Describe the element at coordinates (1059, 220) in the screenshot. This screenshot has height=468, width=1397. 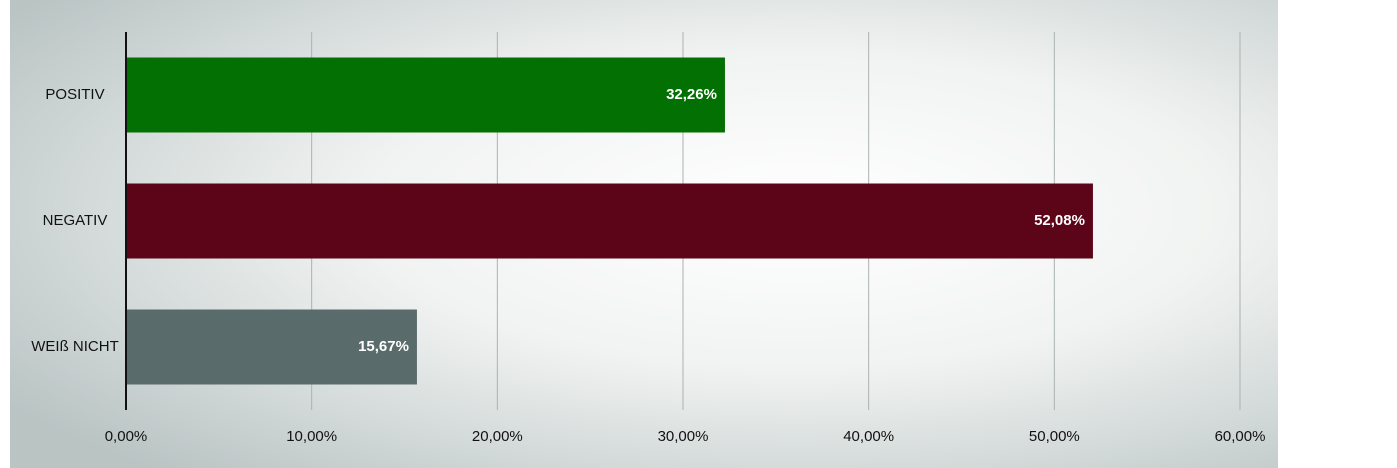
I see `value-label: 52,08%` at that location.